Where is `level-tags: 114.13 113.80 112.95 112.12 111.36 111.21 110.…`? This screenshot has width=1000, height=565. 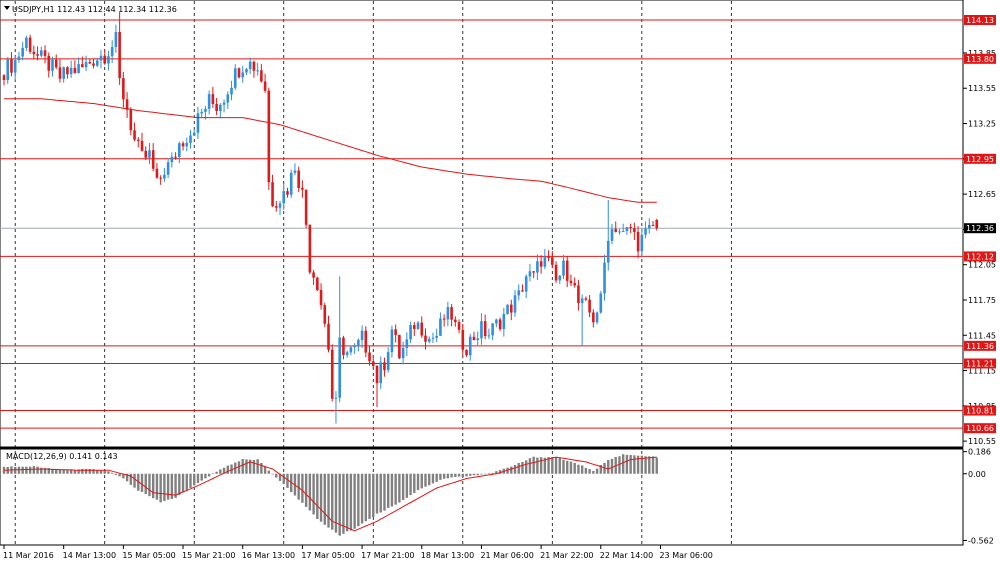
level-tags: 114.13 113.80 112.95 112.12 111.36 111.21 110.… is located at coordinates (980, 224).